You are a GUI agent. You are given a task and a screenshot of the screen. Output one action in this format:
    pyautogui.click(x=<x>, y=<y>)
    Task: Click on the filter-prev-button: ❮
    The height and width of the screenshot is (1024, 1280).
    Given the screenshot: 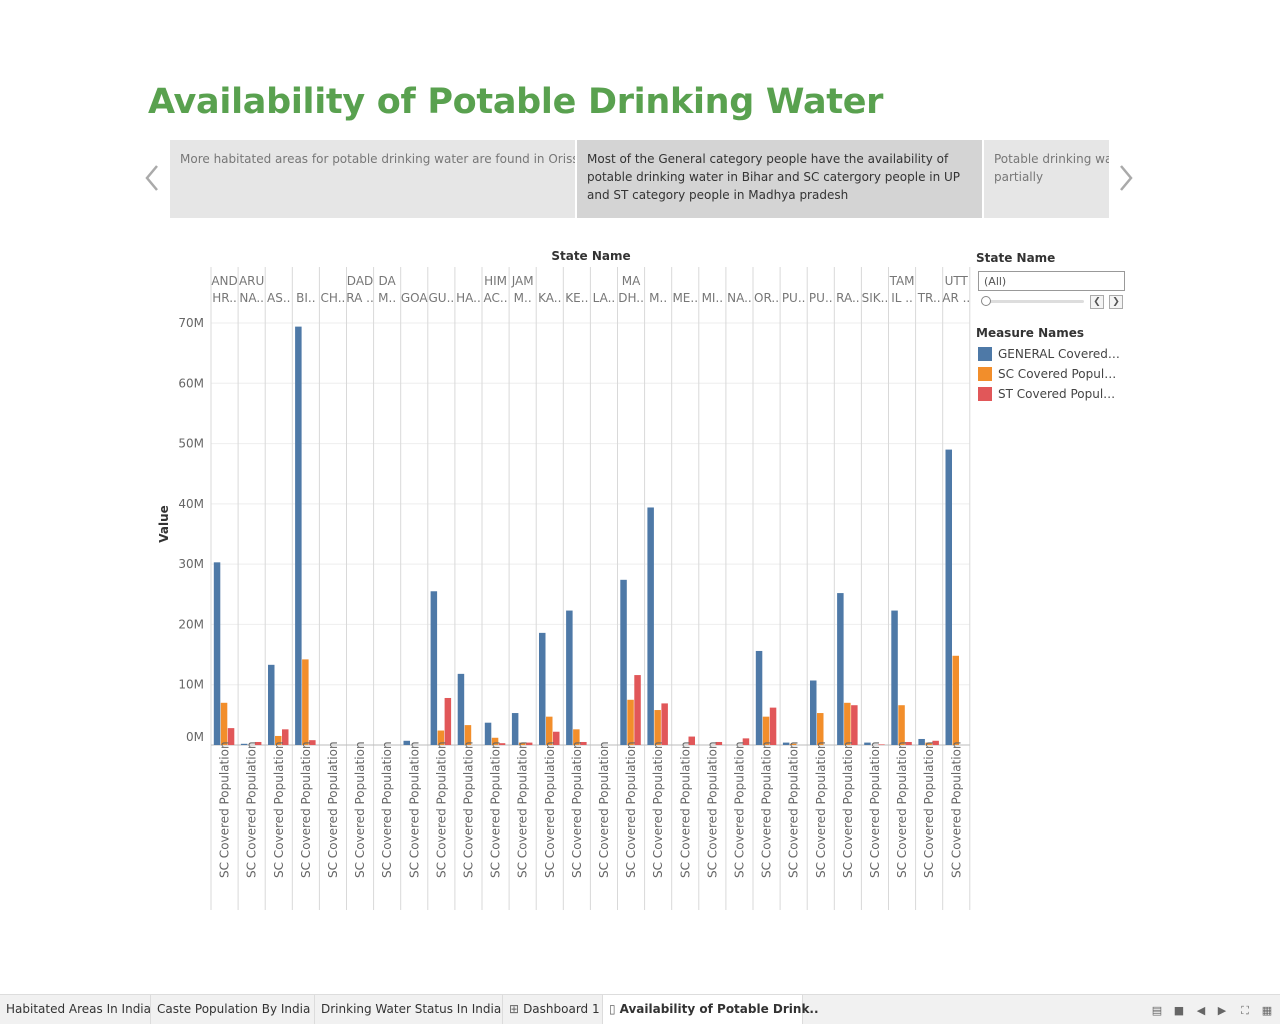 What is the action you would take?
    pyautogui.click(x=1097, y=302)
    